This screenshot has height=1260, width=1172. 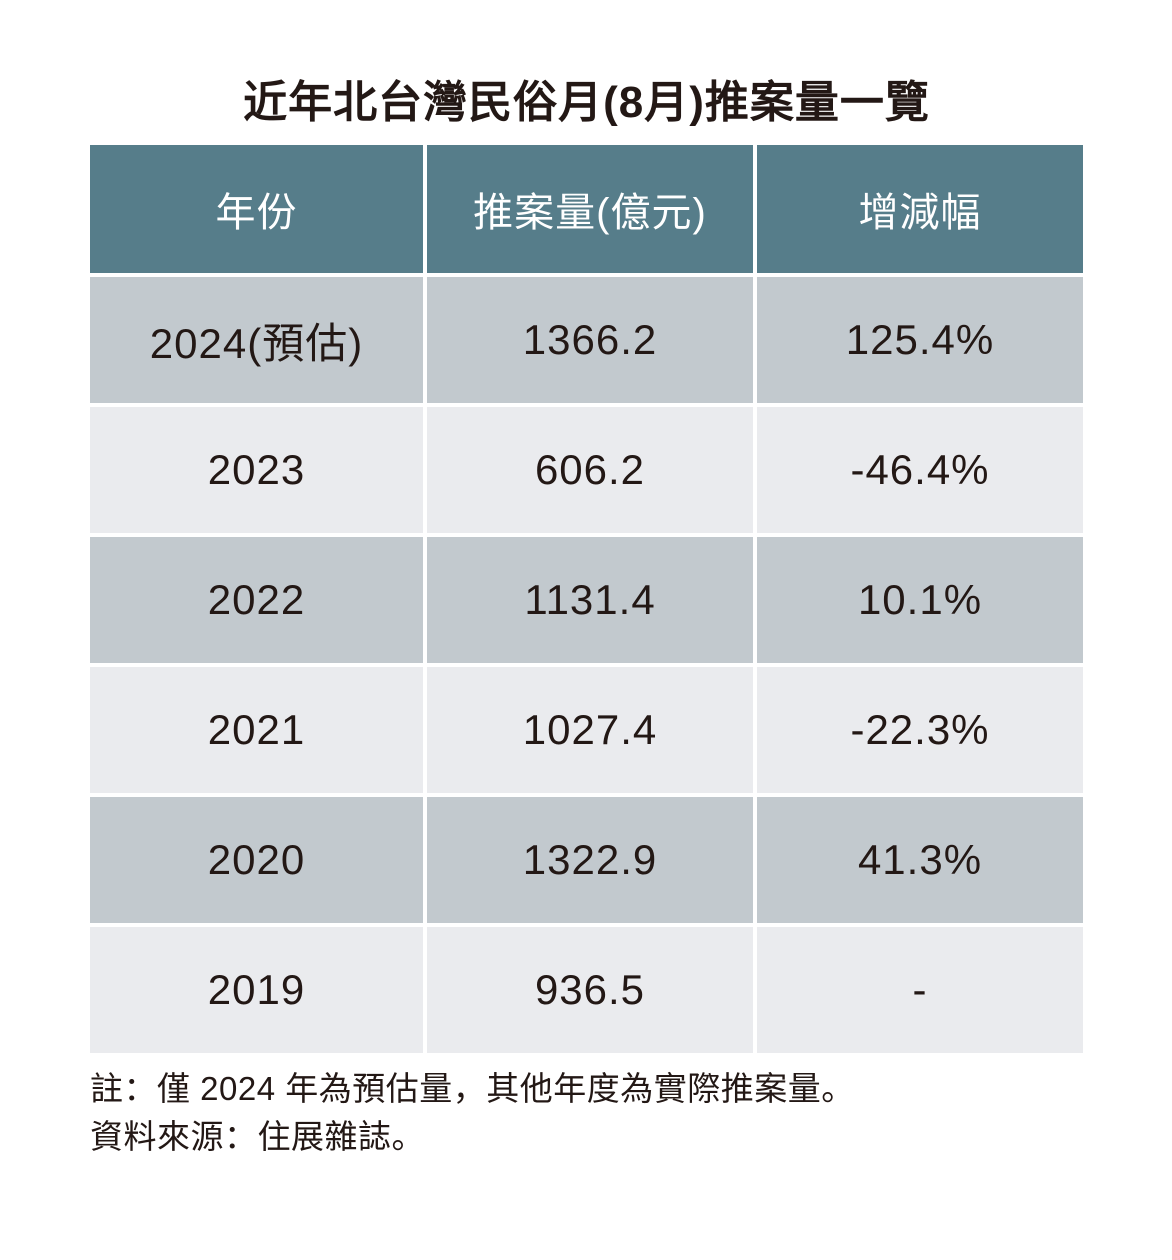 I want to click on table-cell-year-2020: 2020, so click(x=256, y=860).